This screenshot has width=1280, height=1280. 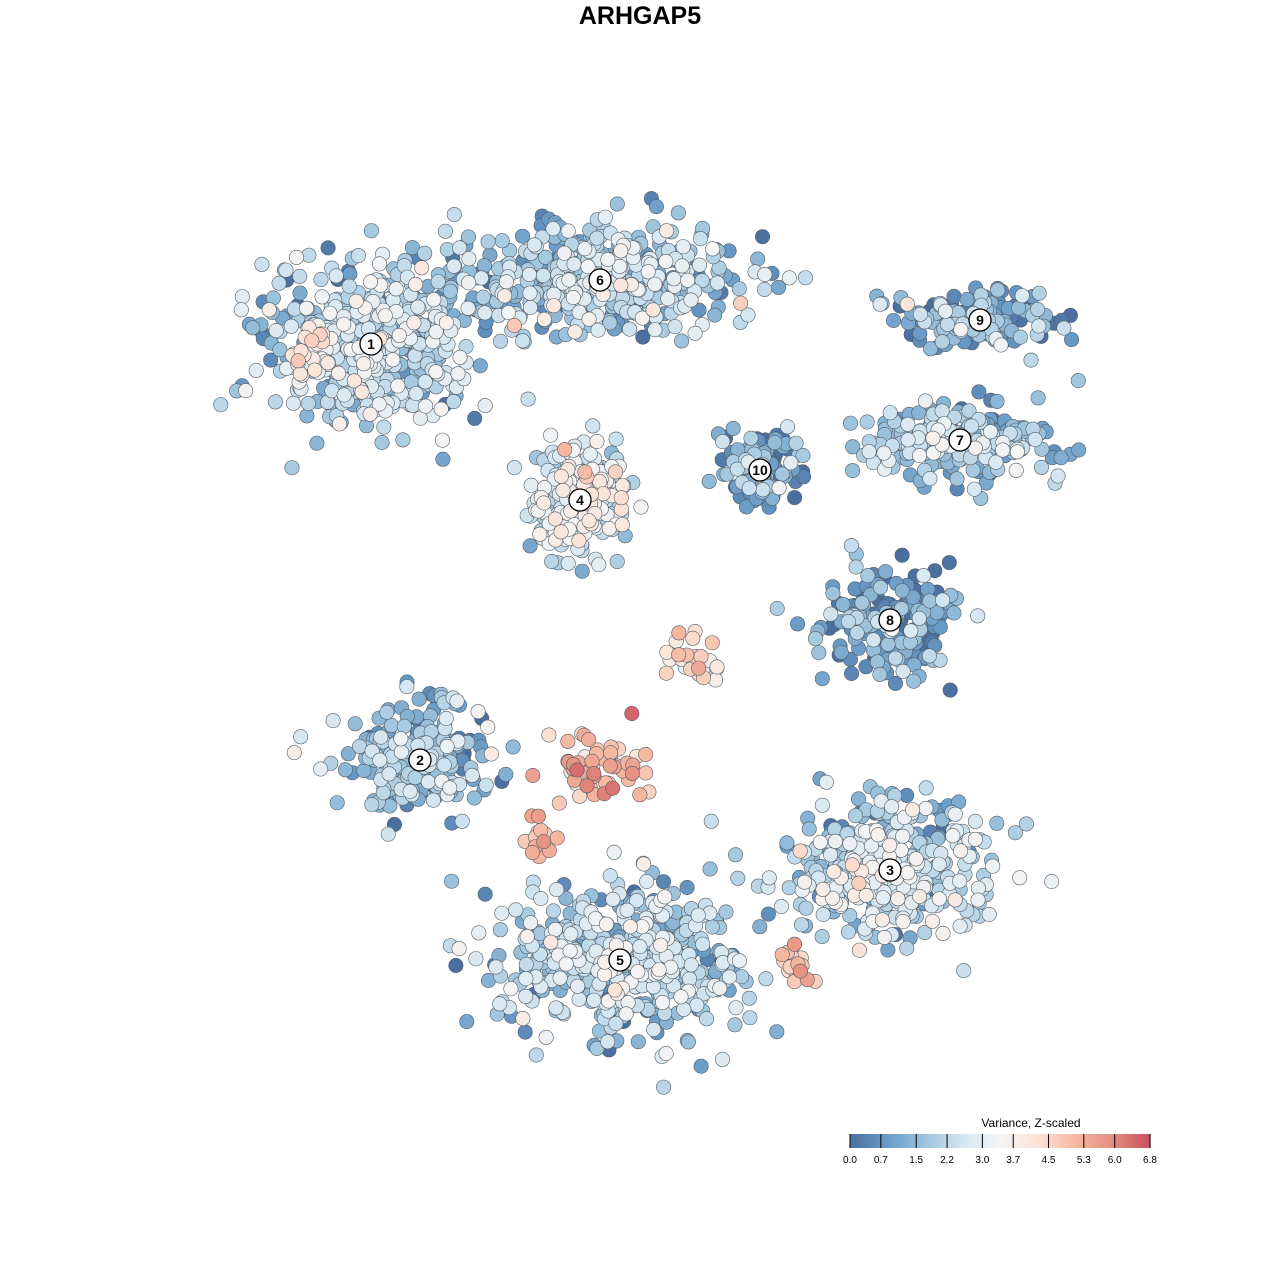 I want to click on cluster-label-text: 1, so click(x=371, y=344).